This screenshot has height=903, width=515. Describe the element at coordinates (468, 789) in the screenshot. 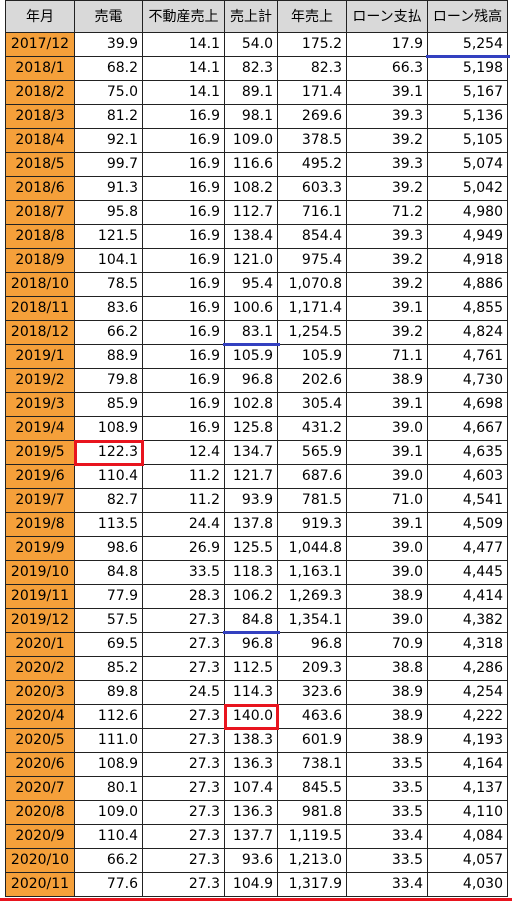

I see `value-cell: 4,137` at that location.